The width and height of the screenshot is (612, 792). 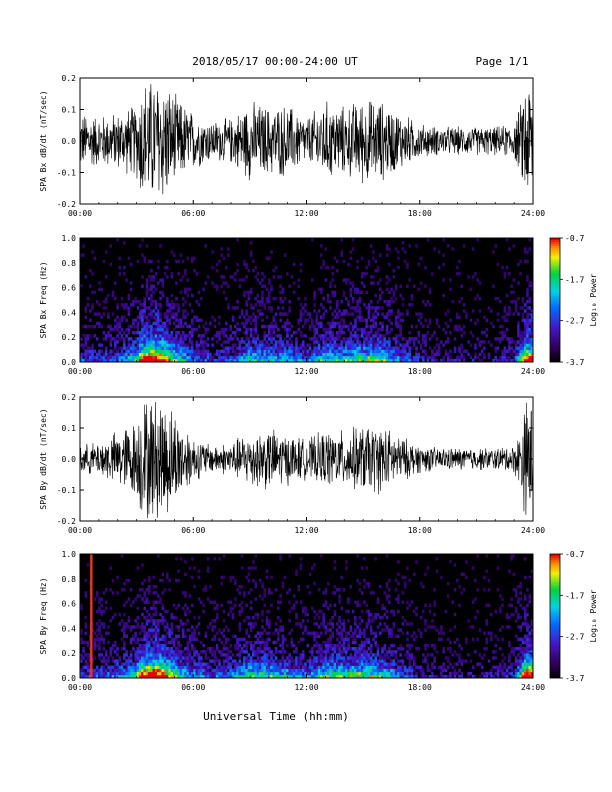 What do you see at coordinates (69, 312) in the screenshot?
I see `y-tick-label: 0.4` at bounding box center [69, 312].